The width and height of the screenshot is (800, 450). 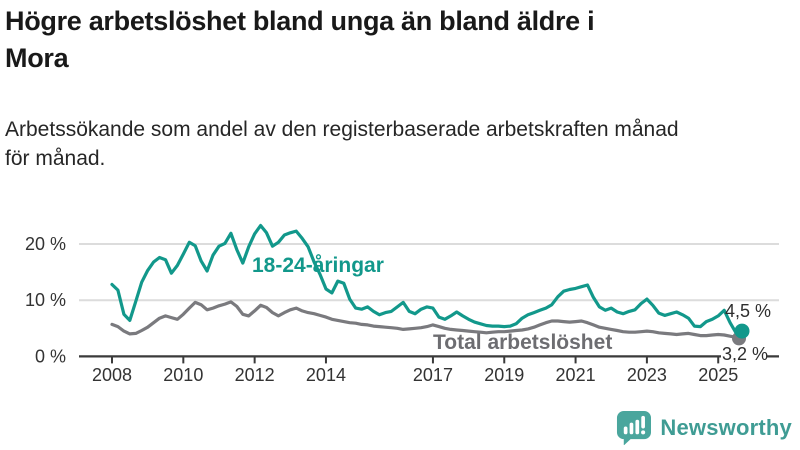 What do you see at coordinates (112, 375) in the screenshot?
I see `x-tick-label: 2008` at bounding box center [112, 375].